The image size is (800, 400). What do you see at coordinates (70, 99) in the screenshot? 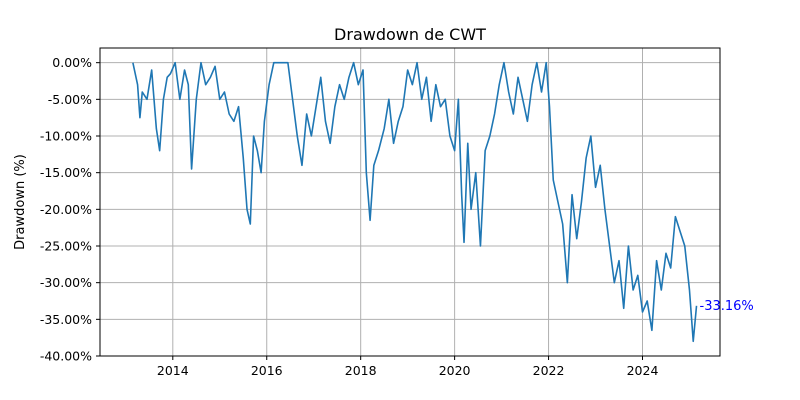
I see `y-tick-label: -5.00%` at bounding box center [70, 99].